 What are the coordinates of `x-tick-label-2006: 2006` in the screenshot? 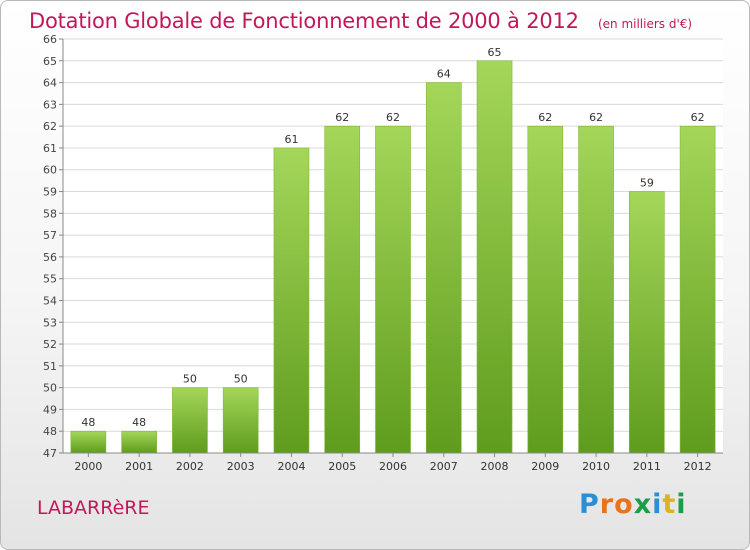 It's located at (393, 466).